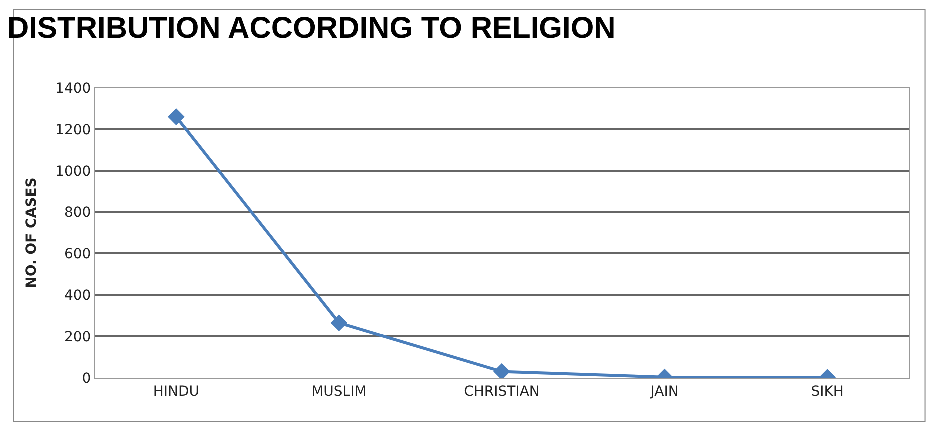  I want to click on y-tick-label: 800, so click(78, 213).